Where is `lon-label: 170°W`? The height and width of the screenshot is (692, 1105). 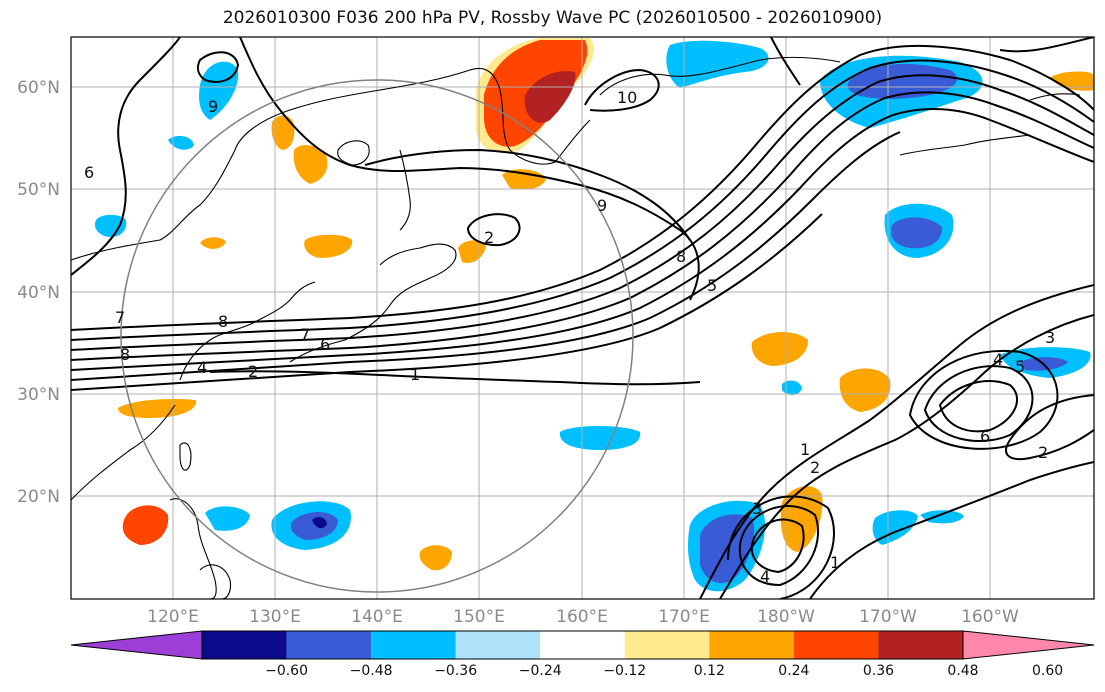 lon-label: 170°W is located at coordinates (888, 617).